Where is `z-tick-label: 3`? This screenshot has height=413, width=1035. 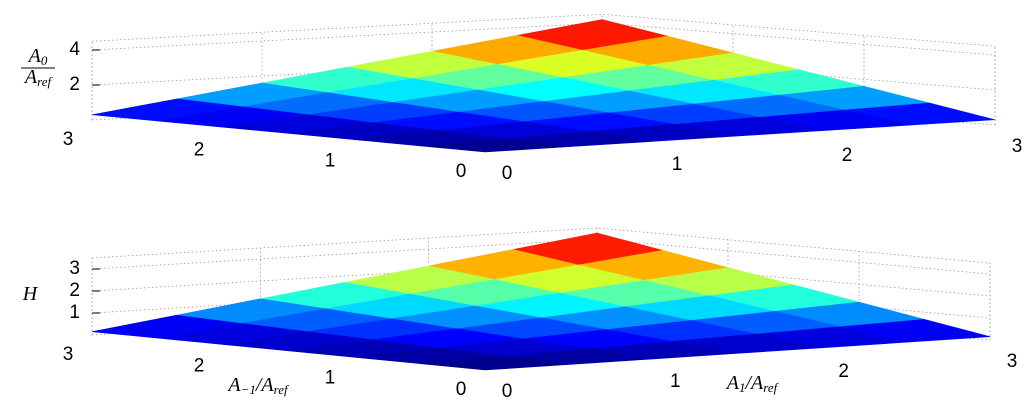 z-tick-label: 3 is located at coordinates (74, 268).